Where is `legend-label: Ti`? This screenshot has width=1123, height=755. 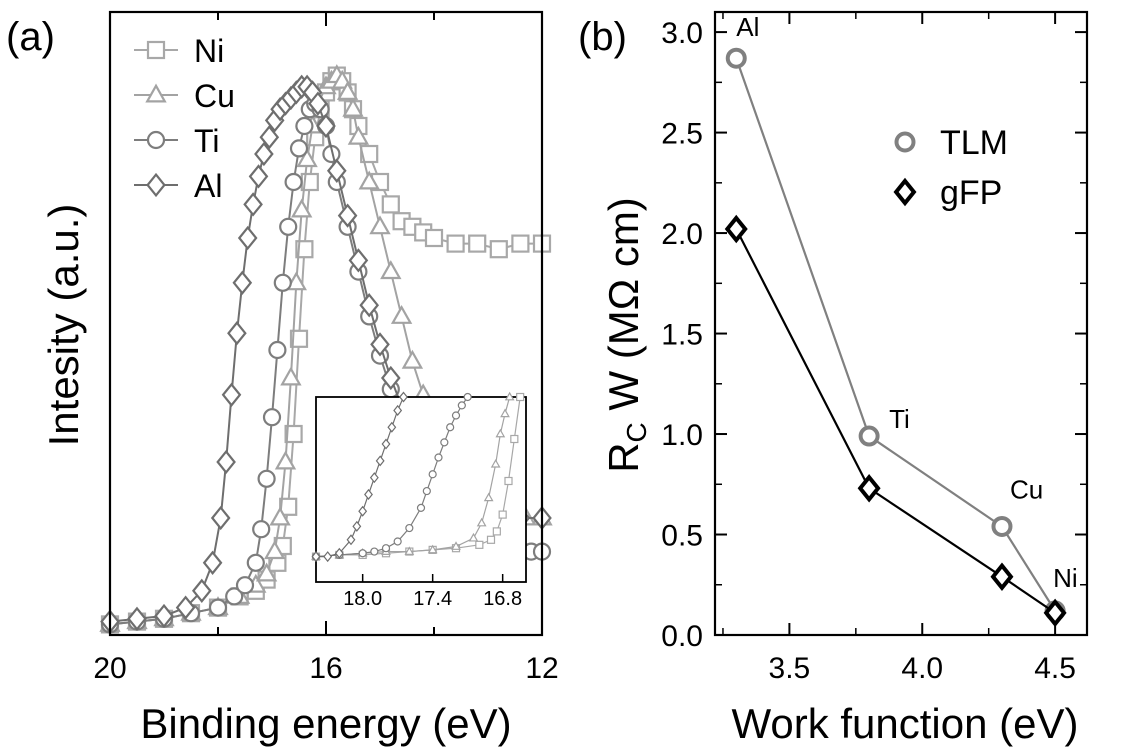 legend-label: Ti is located at coordinates (206, 141).